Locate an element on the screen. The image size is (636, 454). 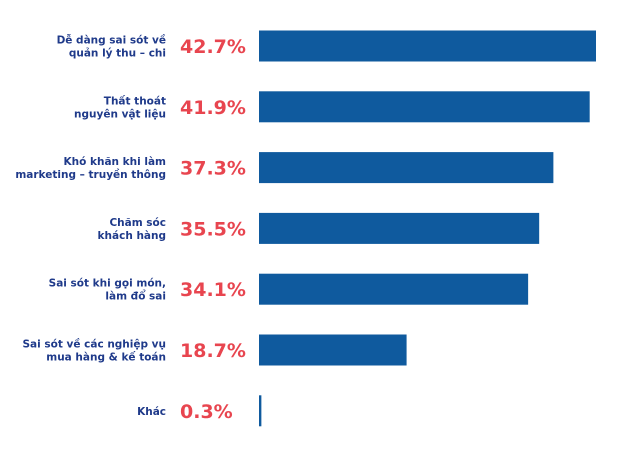
category-label: Thất thoát nguyên vật liệu is located at coordinates (120, 107).